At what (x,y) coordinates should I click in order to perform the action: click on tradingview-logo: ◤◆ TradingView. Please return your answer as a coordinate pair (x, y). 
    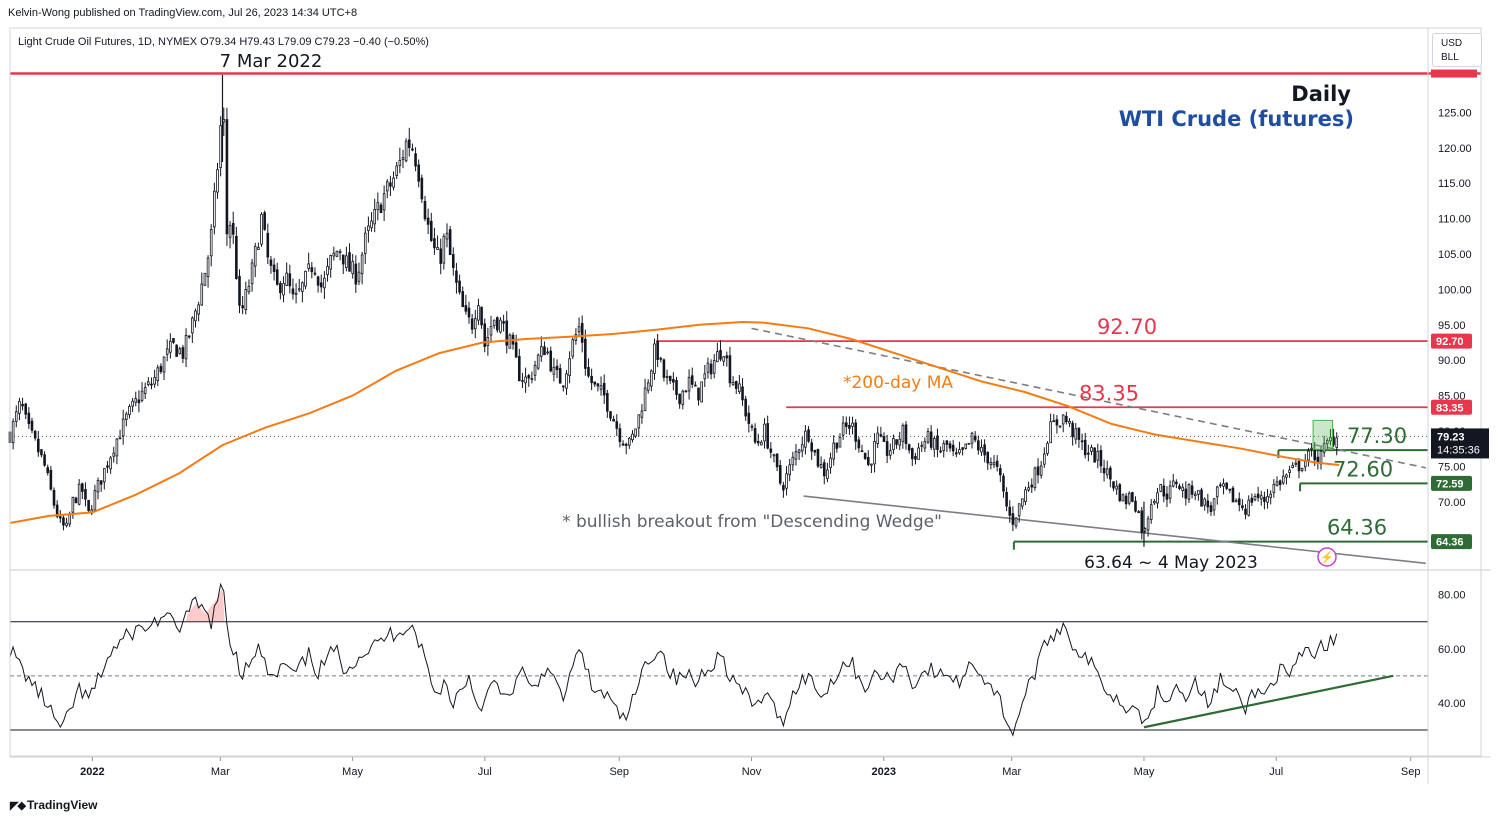
    Looking at the image, I should click on (53, 805).